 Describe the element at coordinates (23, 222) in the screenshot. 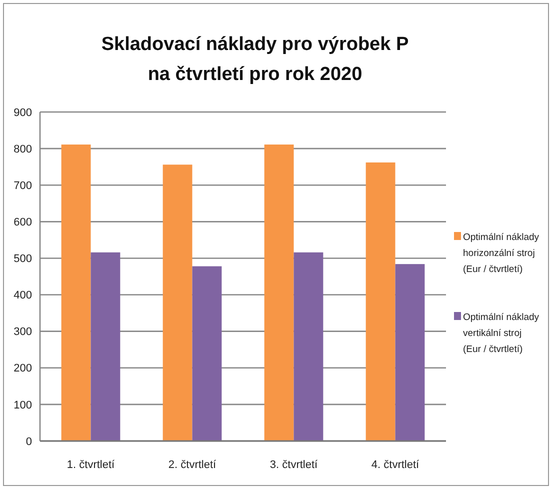

I see `y-tick-label: 600` at that location.